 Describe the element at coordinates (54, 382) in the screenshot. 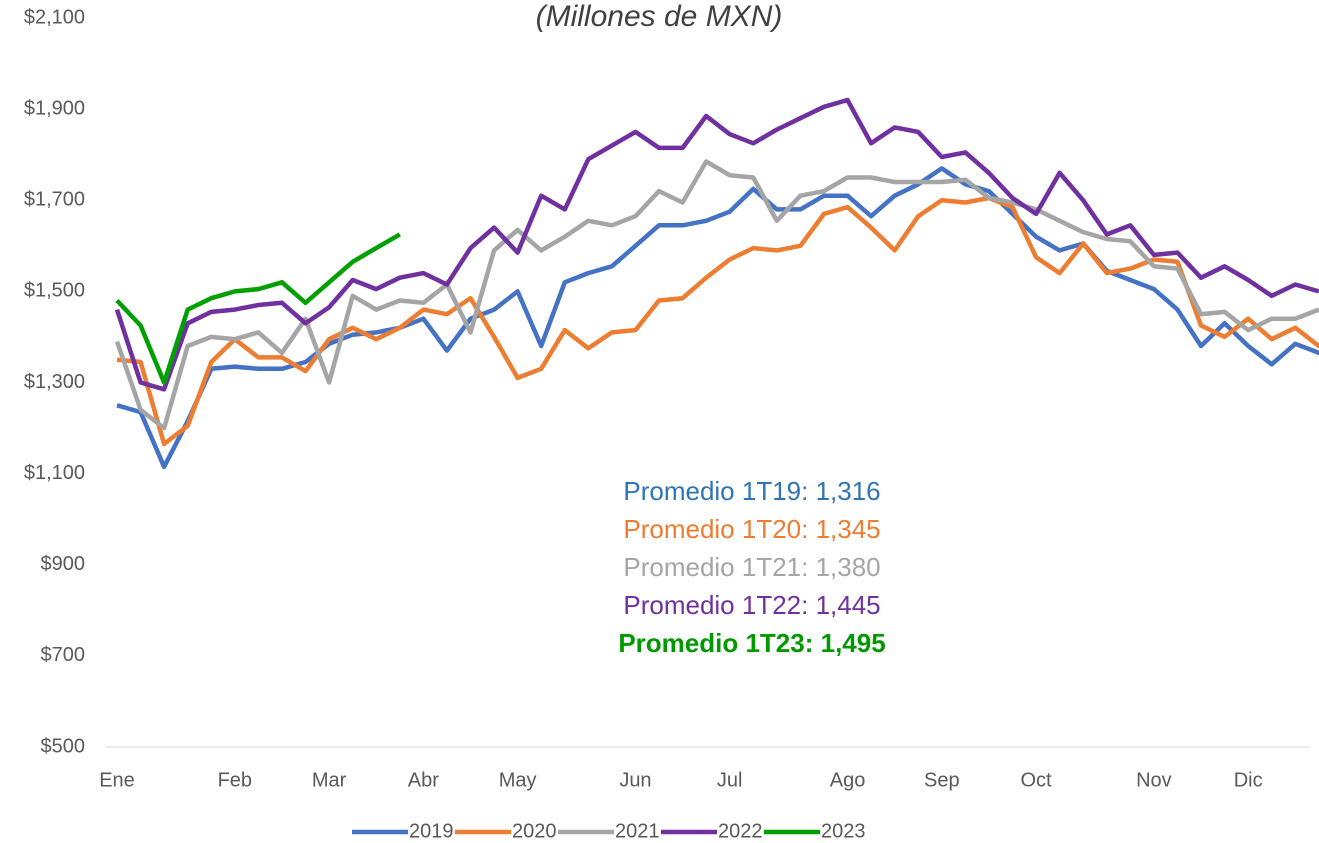

I see `y-tick-label: $1,300` at that location.